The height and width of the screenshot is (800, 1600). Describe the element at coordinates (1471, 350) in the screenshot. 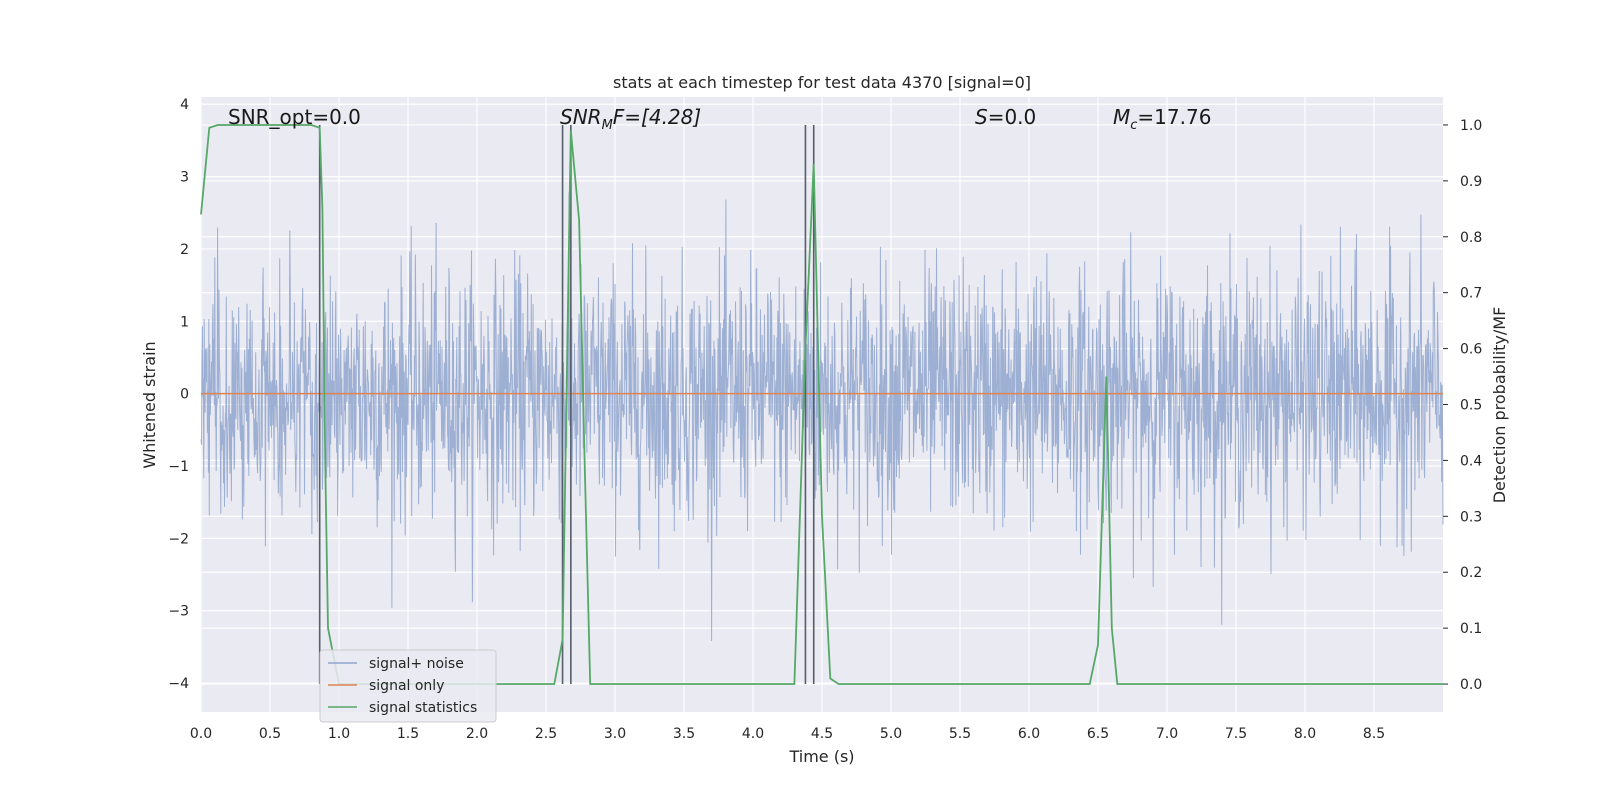

I see `y-right-tick-label: 0.6` at that location.